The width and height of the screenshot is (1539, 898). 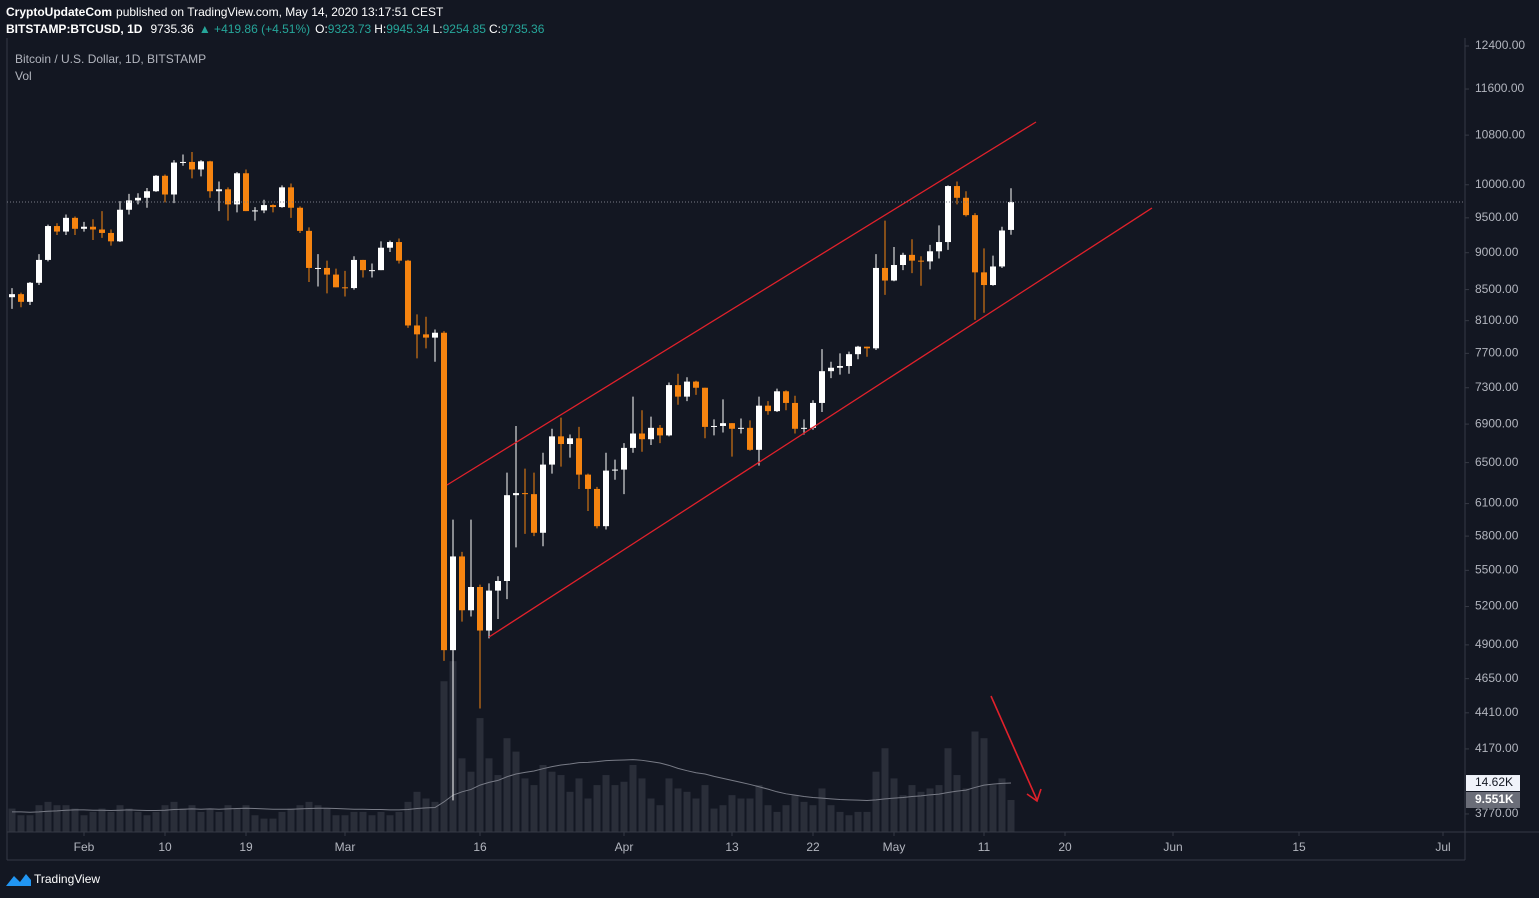 What do you see at coordinates (408, 29) in the screenshot?
I see `ohlc-value: 9945.34` at bounding box center [408, 29].